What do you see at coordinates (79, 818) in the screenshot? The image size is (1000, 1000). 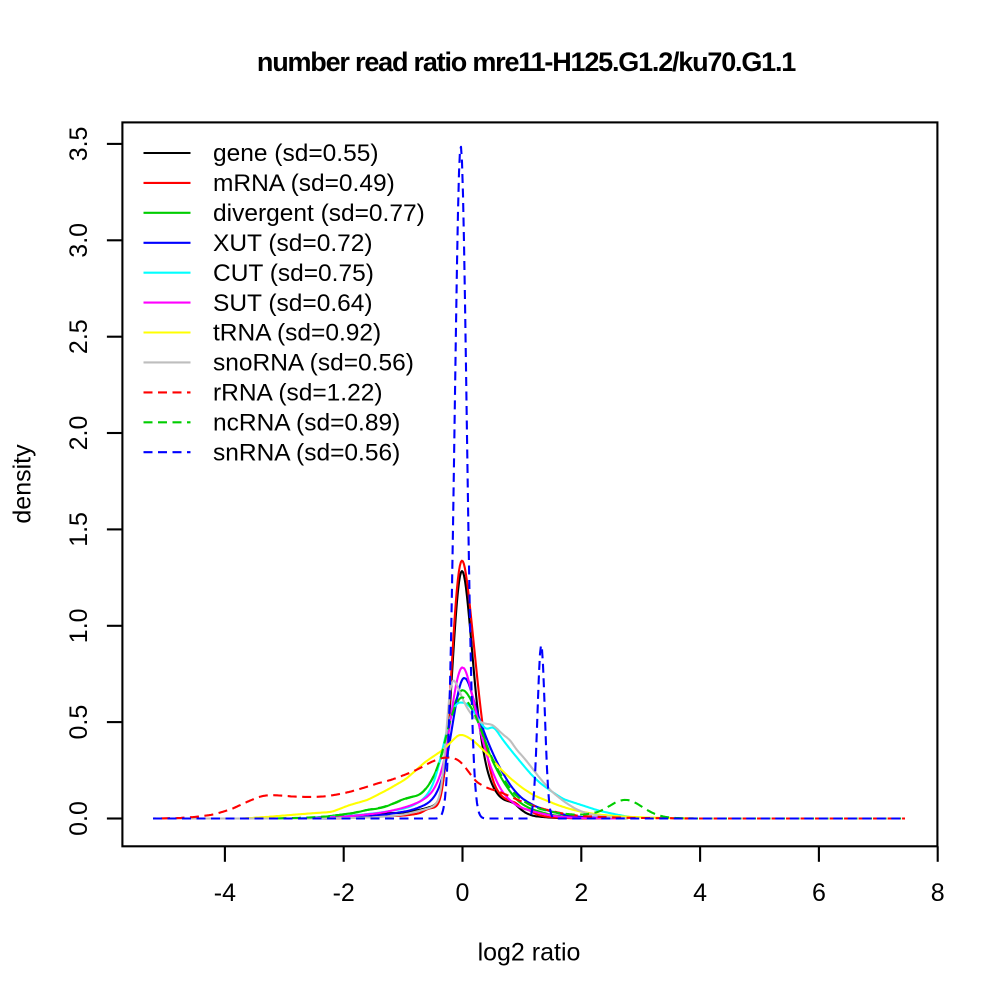 I see `svg-text: 0.0` at bounding box center [79, 818].